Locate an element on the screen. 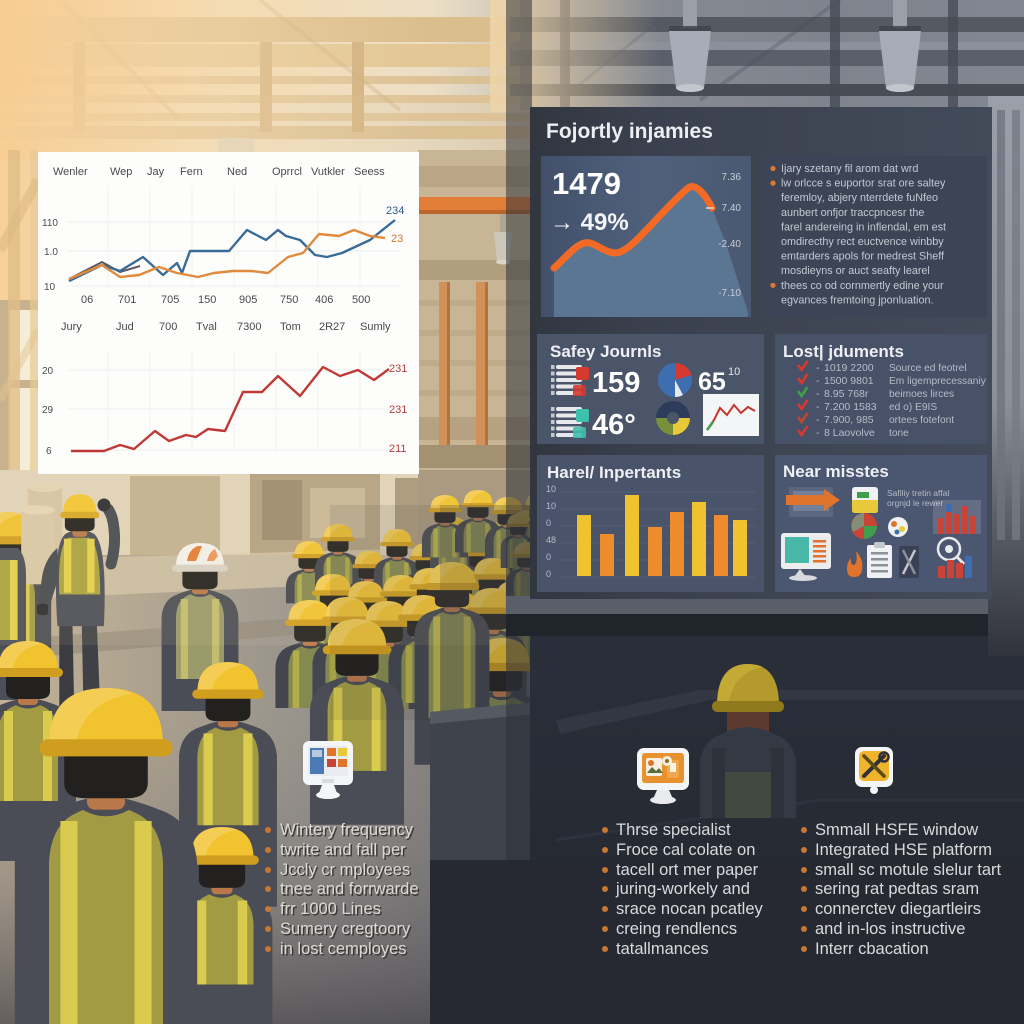 Image resolution: width=1024 pixels, height=1024 pixels. svg-text: 29 is located at coordinates (48, 410).